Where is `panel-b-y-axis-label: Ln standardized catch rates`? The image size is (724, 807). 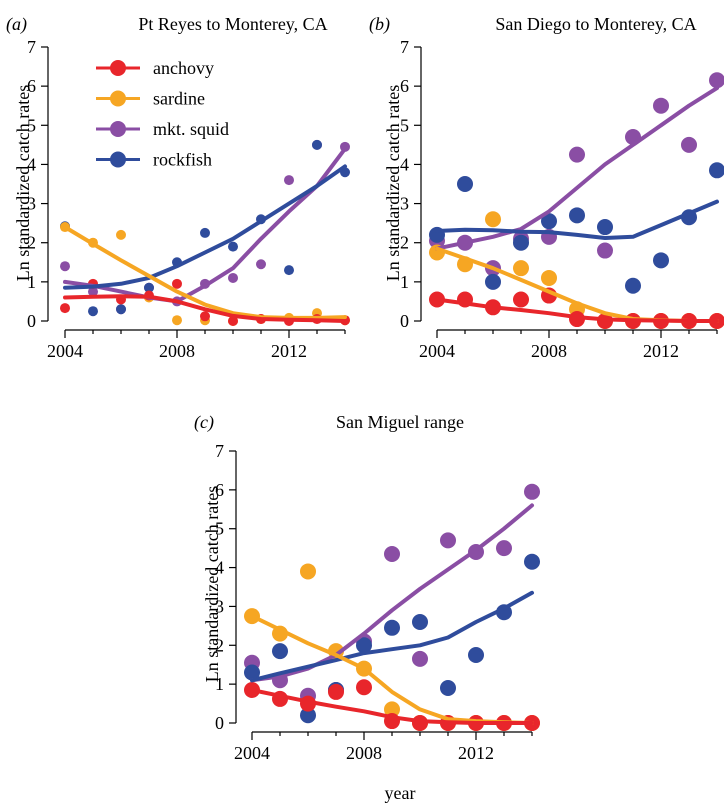
panel-b-y-axis-label: Ln standardized catch rates is located at coordinates (393, 183).